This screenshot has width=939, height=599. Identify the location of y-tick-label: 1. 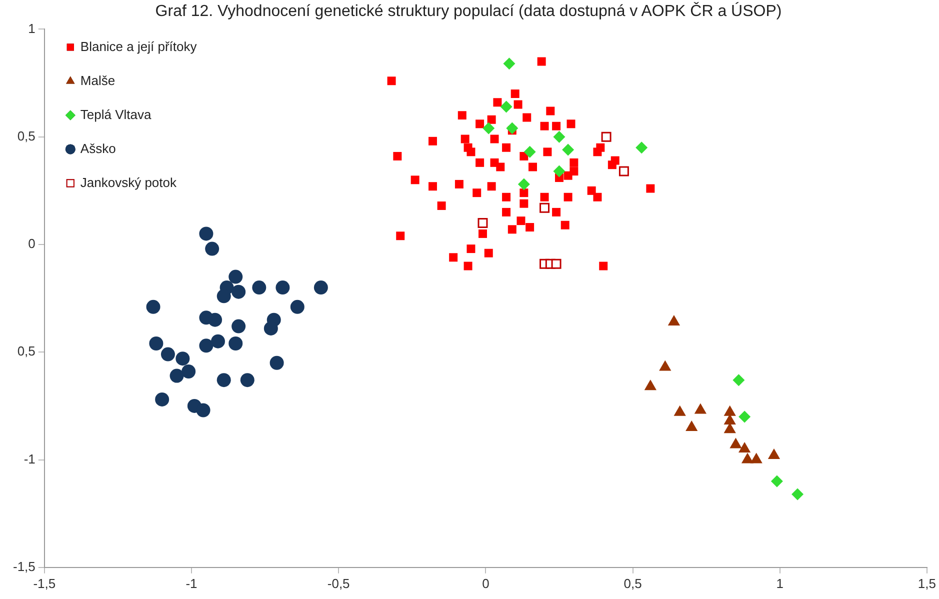
(32, 28).